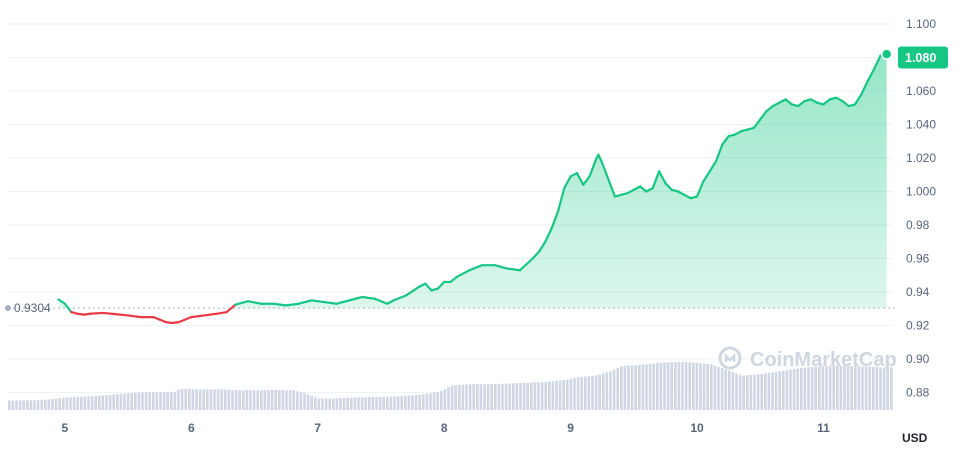  What do you see at coordinates (317, 428) in the screenshot?
I see `x-tick-label: 7` at bounding box center [317, 428].